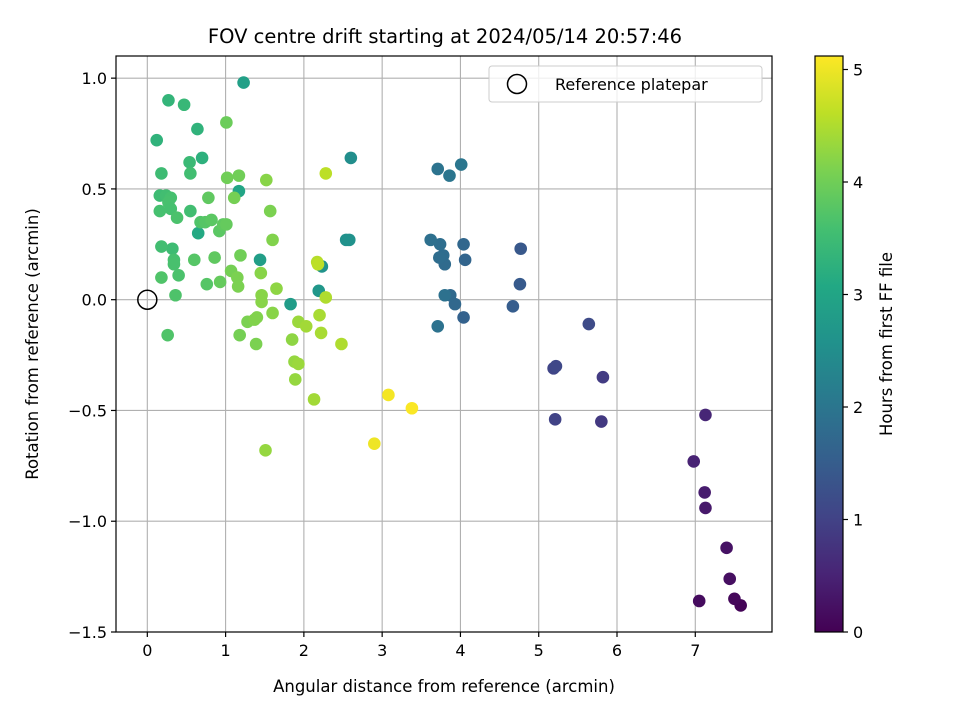  What do you see at coordinates (421, 646) in the screenshot?
I see `x-axis-ticks: 0 1 2 3 4 5 6 7` at bounding box center [421, 646].